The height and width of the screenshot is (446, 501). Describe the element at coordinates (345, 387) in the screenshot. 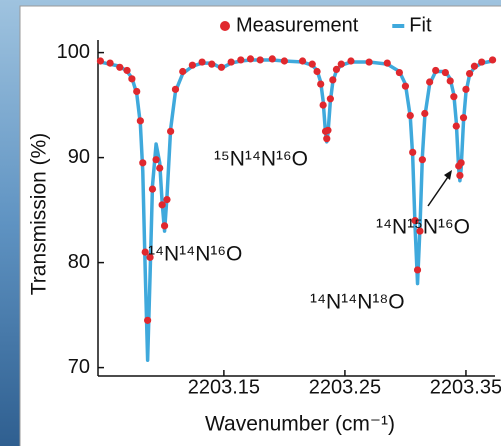

I see `x-tick-label: 2203.25` at that location.